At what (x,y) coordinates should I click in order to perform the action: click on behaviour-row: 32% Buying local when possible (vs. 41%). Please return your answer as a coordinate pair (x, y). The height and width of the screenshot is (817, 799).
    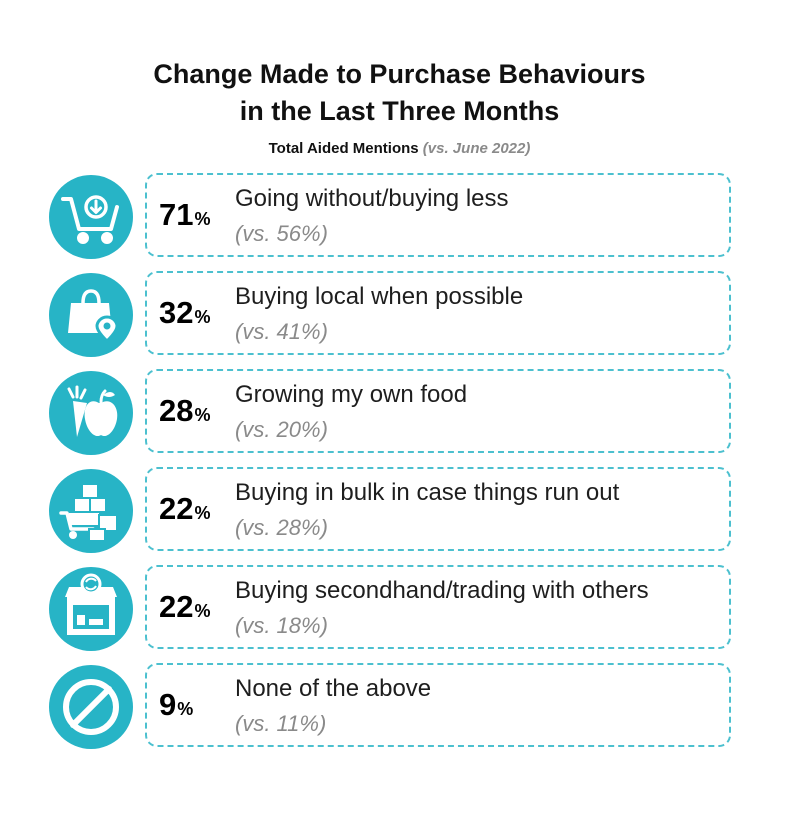
    Looking at the image, I should click on (399, 315).